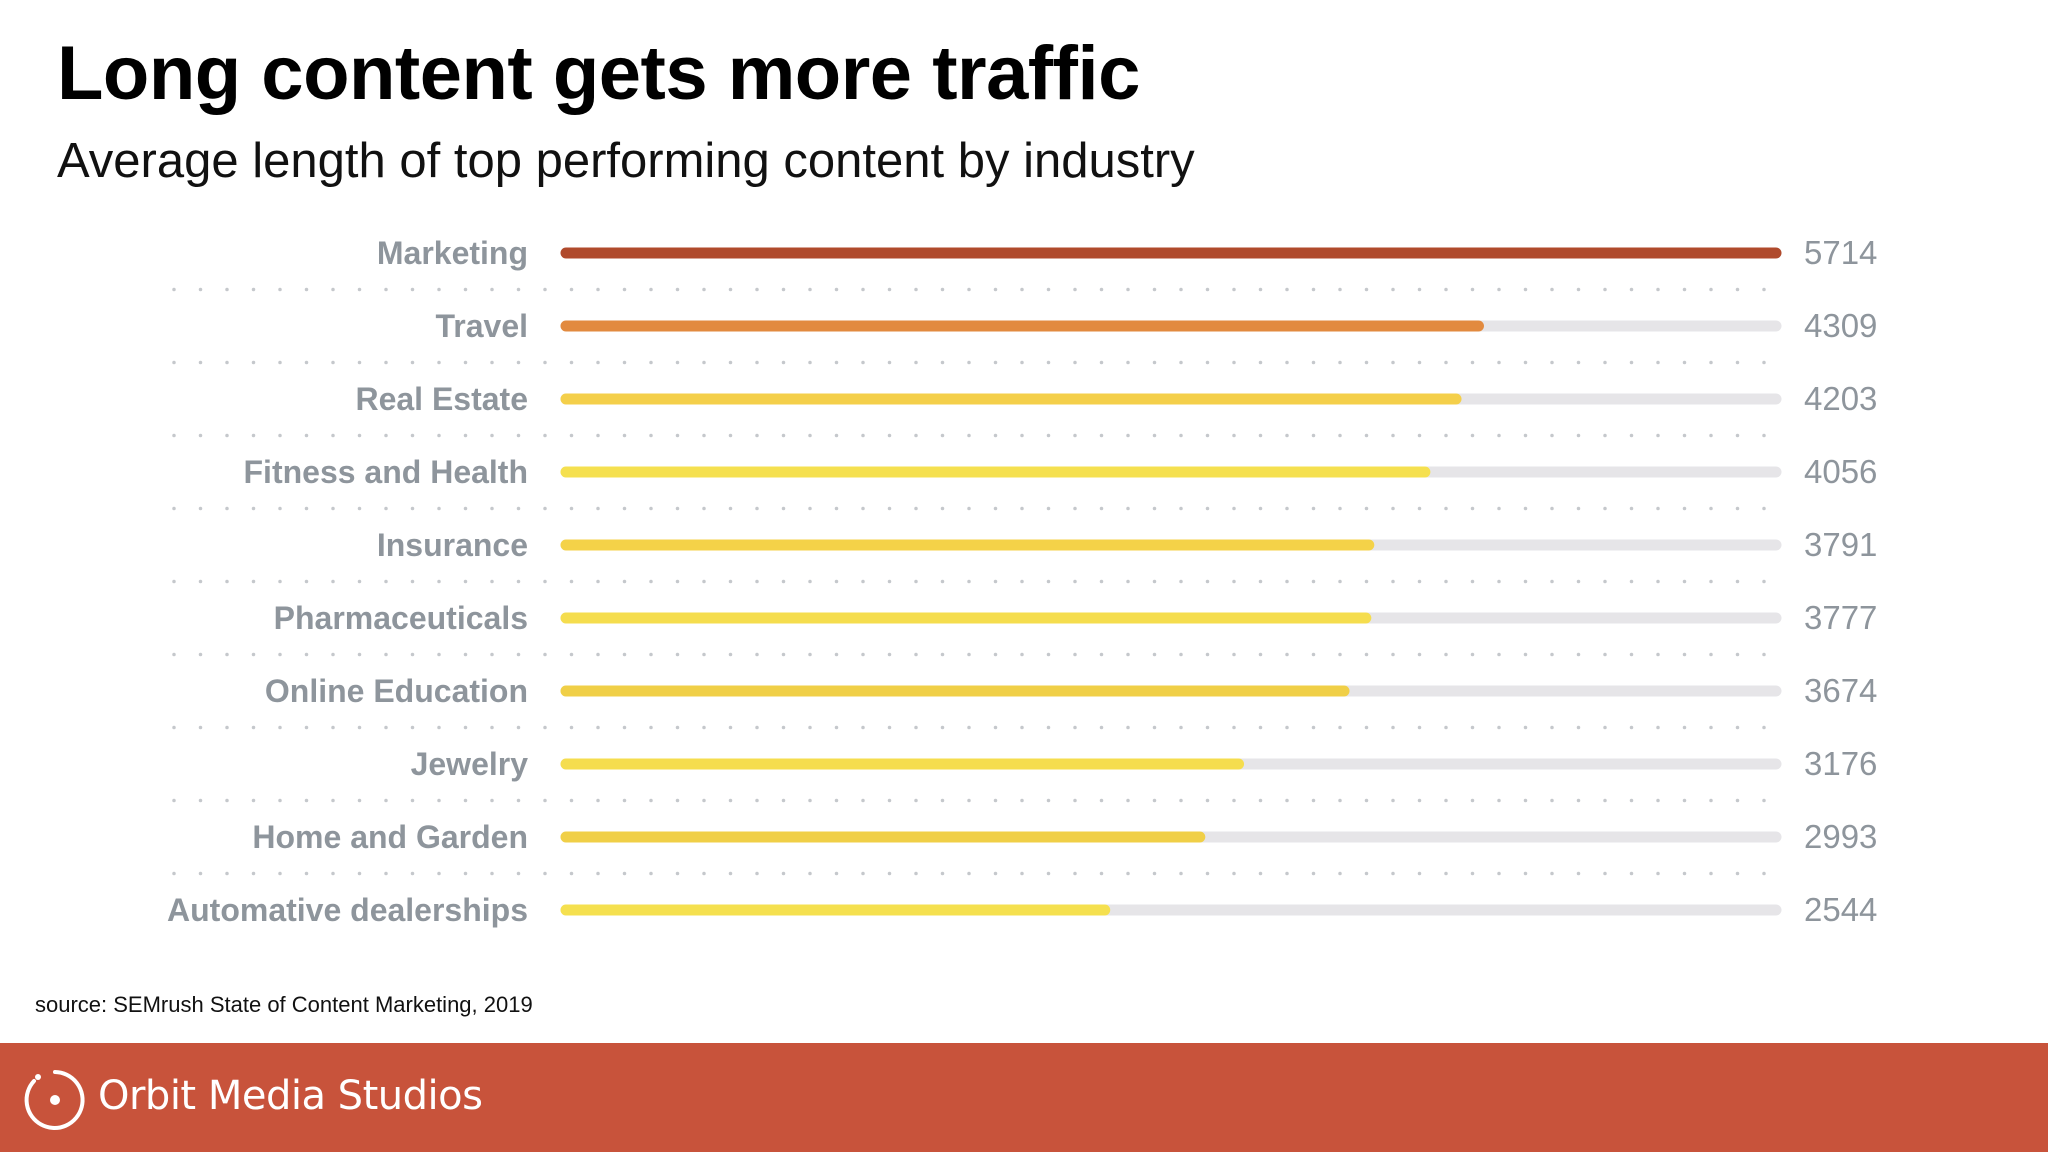  Describe the element at coordinates (452, 545) in the screenshot. I see `category-label: Insurance` at that location.